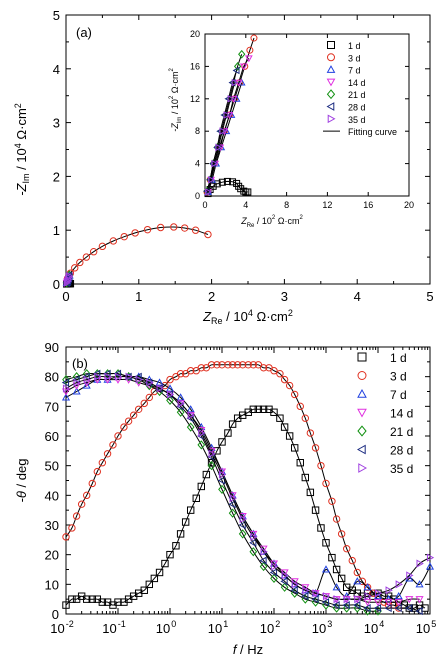  What do you see at coordinates (52, 584) in the screenshot?
I see `y-tick-label: 10` at bounding box center [52, 584].